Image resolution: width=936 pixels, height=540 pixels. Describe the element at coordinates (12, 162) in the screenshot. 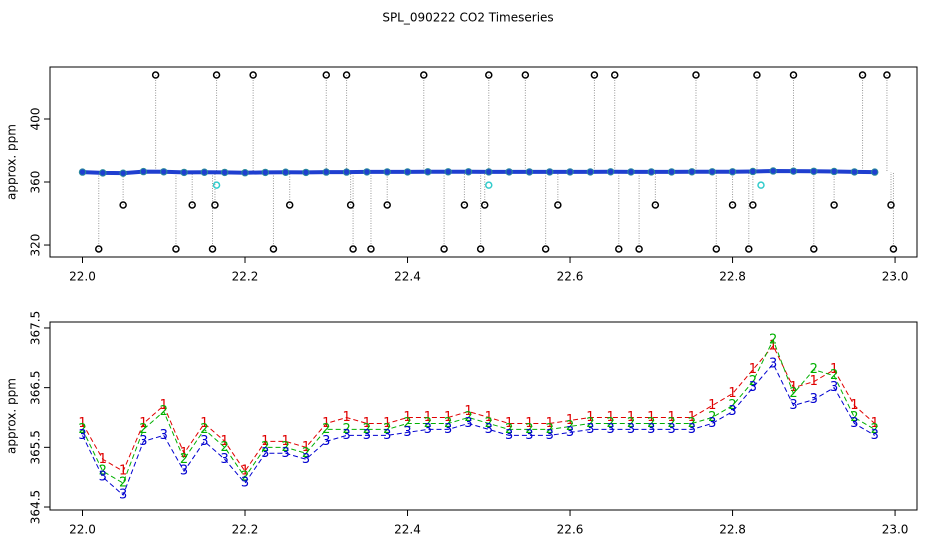

I see `y-axis-label: approx. ppm` at that location.